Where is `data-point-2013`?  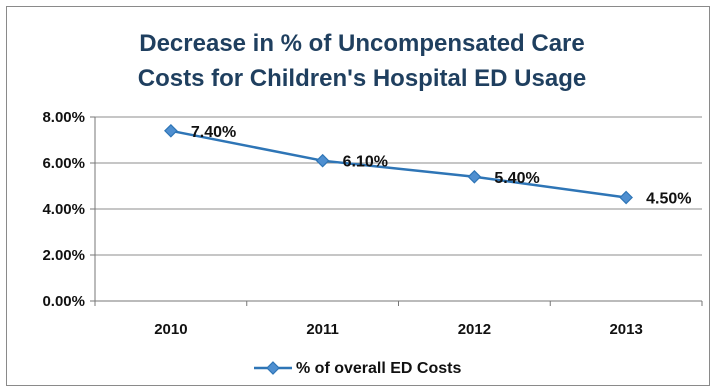 data-point-2013 is located at coordinates (626, 197).